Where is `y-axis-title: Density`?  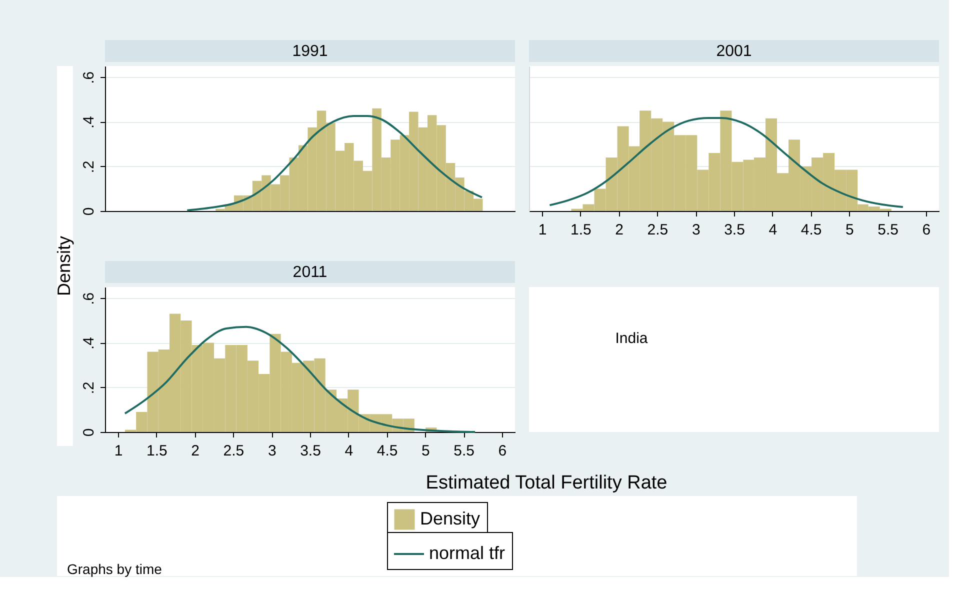
y-axis-title: Density is located at coordinates (64, 266).